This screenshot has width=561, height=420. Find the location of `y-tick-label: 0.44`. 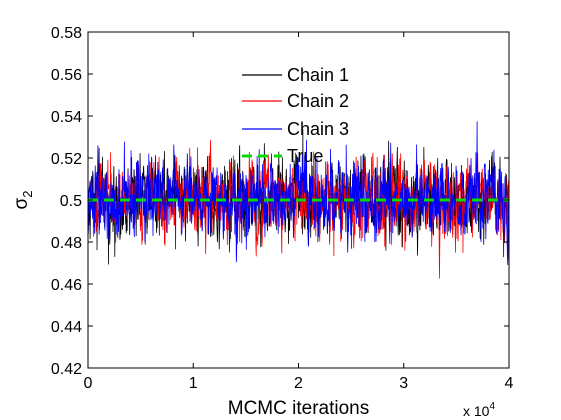

y-tick-label: 0.44 is located at coordinates (66, 327).